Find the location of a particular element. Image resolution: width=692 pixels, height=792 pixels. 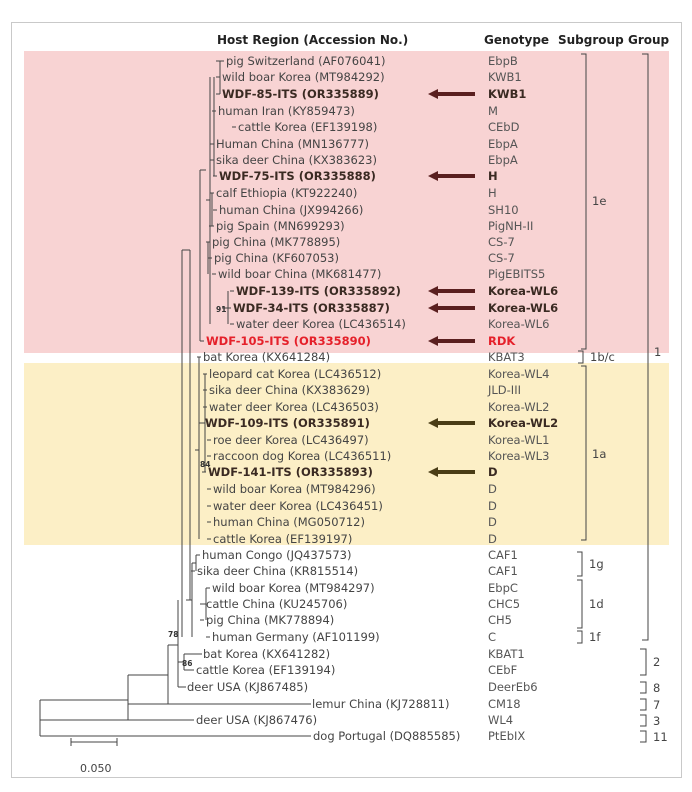

tip-label: calf Ethiopia (KT922240) is located at coordinates (286, 193).